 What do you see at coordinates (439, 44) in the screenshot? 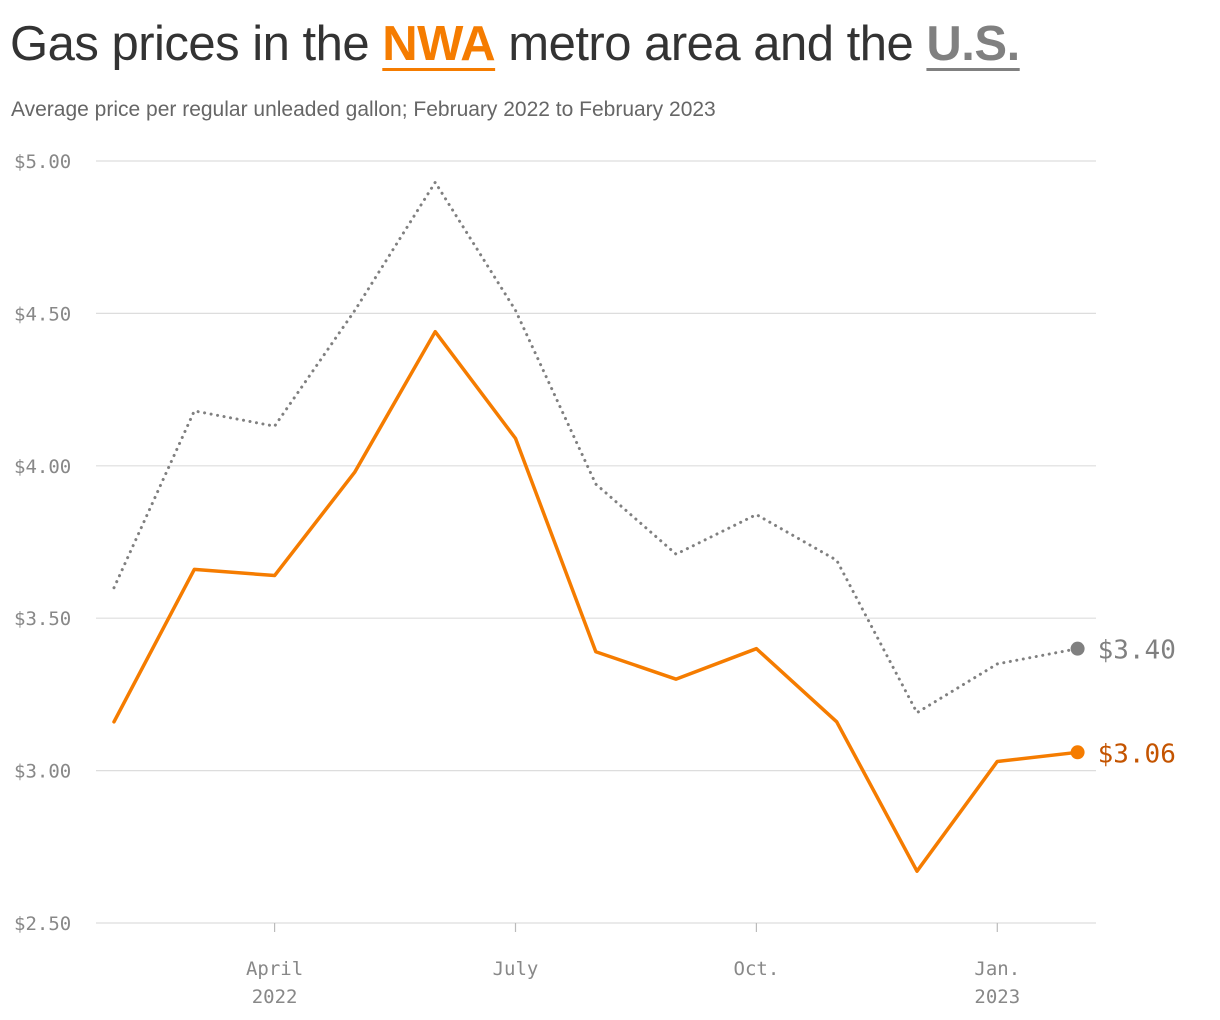
I see `title-series-nwa: NWA` at bounding box center [439, 44].